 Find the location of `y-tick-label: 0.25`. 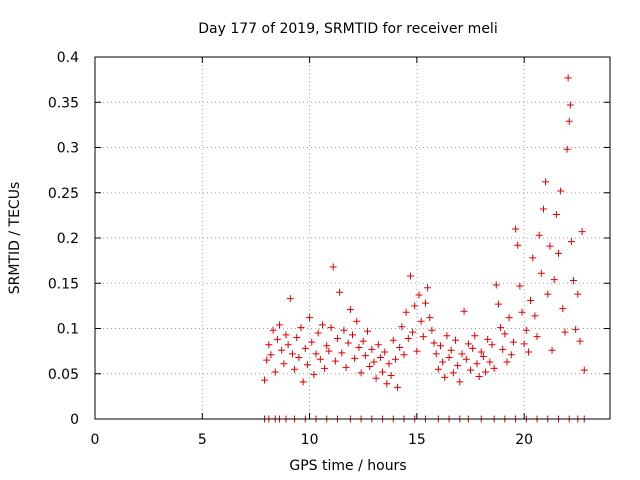

y-tick-label: 0.25 is located at coordinates (63, 194).